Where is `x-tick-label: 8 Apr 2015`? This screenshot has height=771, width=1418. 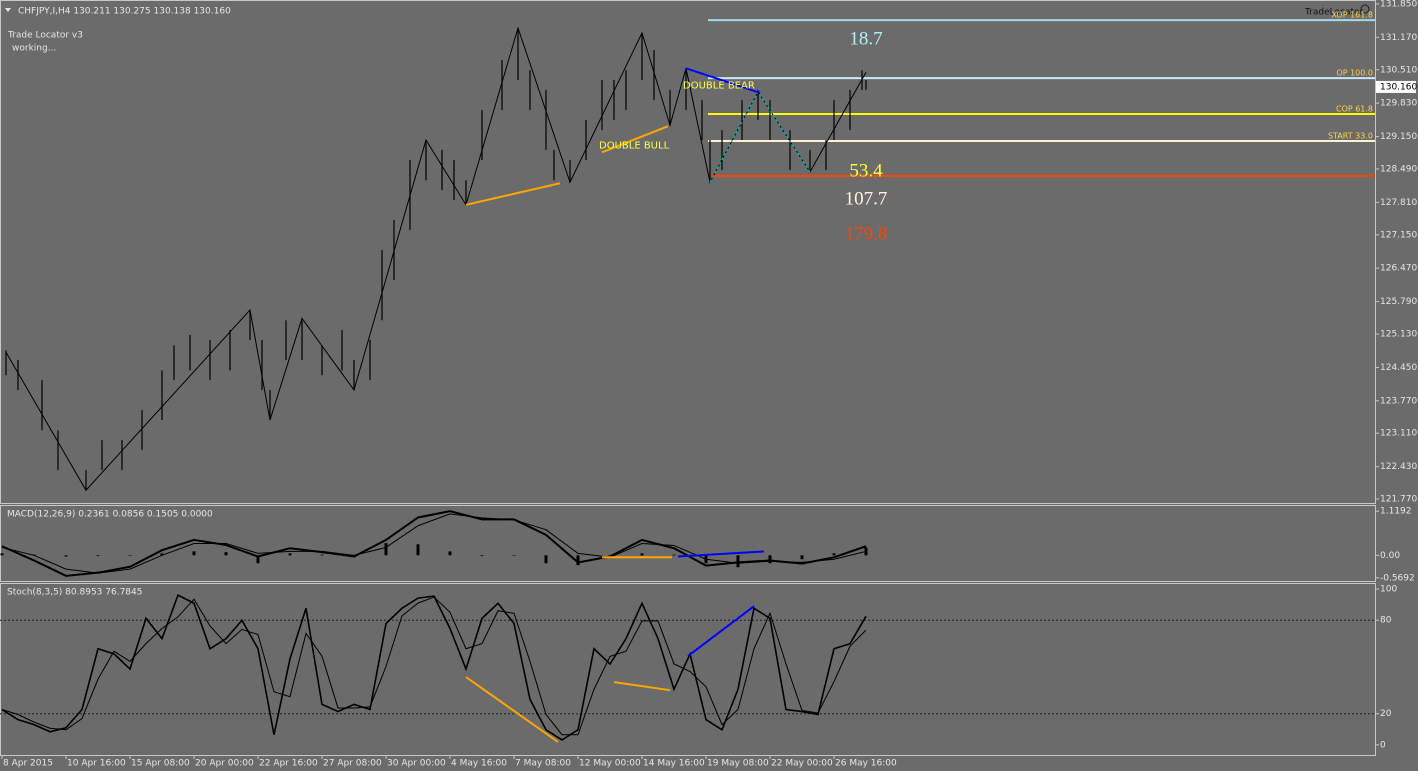
x-tick-label: 8 Apr 2015 is located at coordinates (28, 764).